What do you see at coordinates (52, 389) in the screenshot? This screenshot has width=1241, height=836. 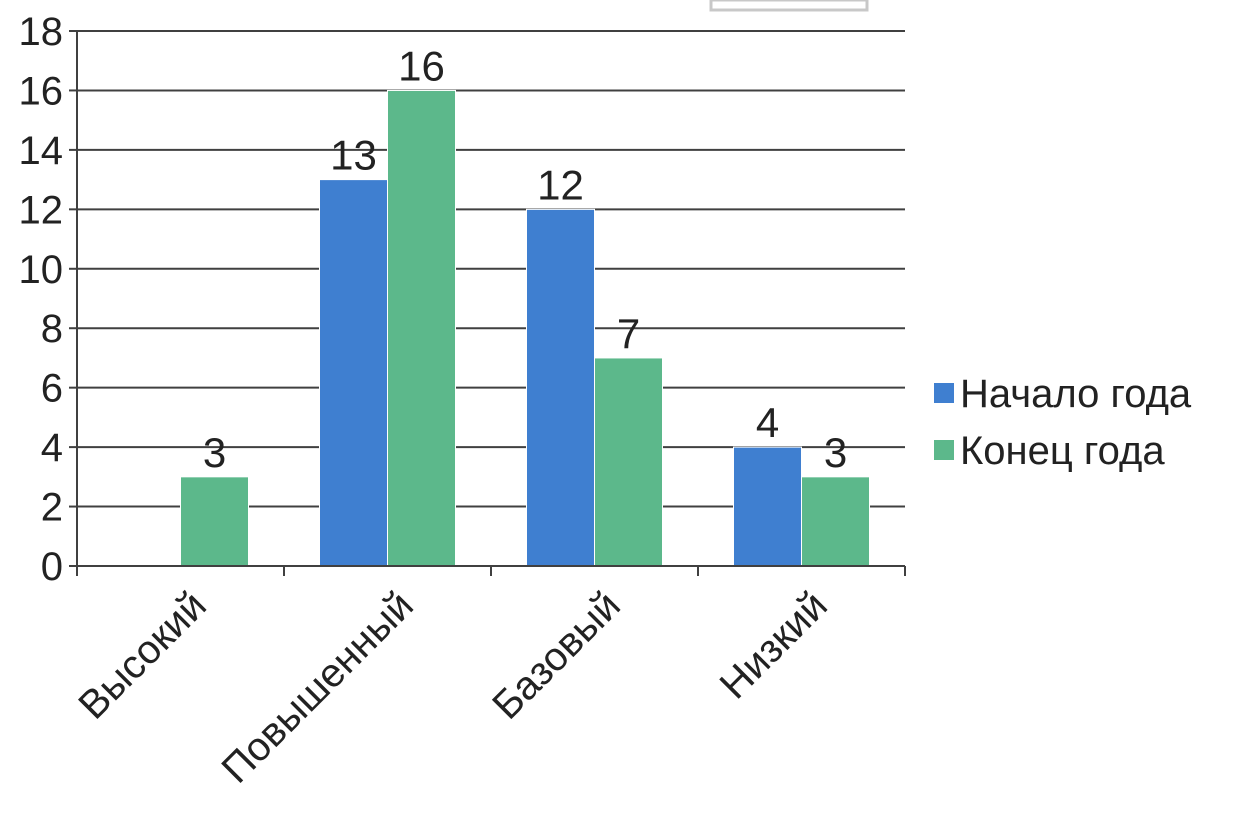 I see `y-tick-label: 6` at bounding box center [52, 389].